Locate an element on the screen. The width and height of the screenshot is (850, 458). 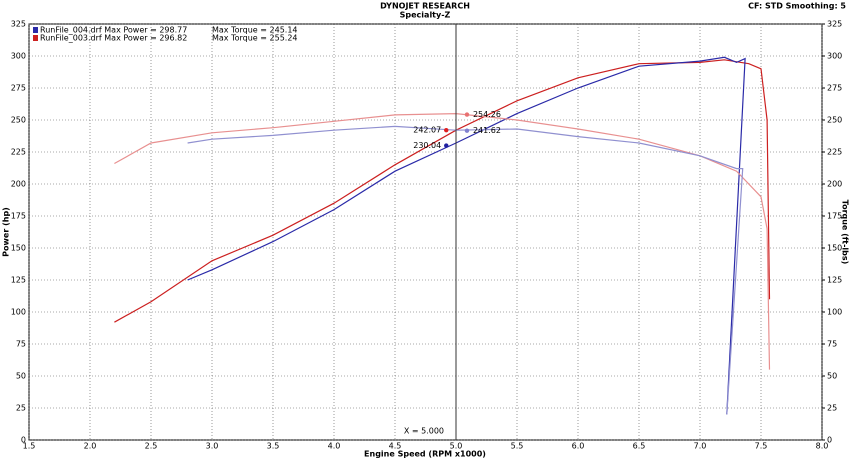
y-tick-label: 300 is located at coordinates (18, 56).